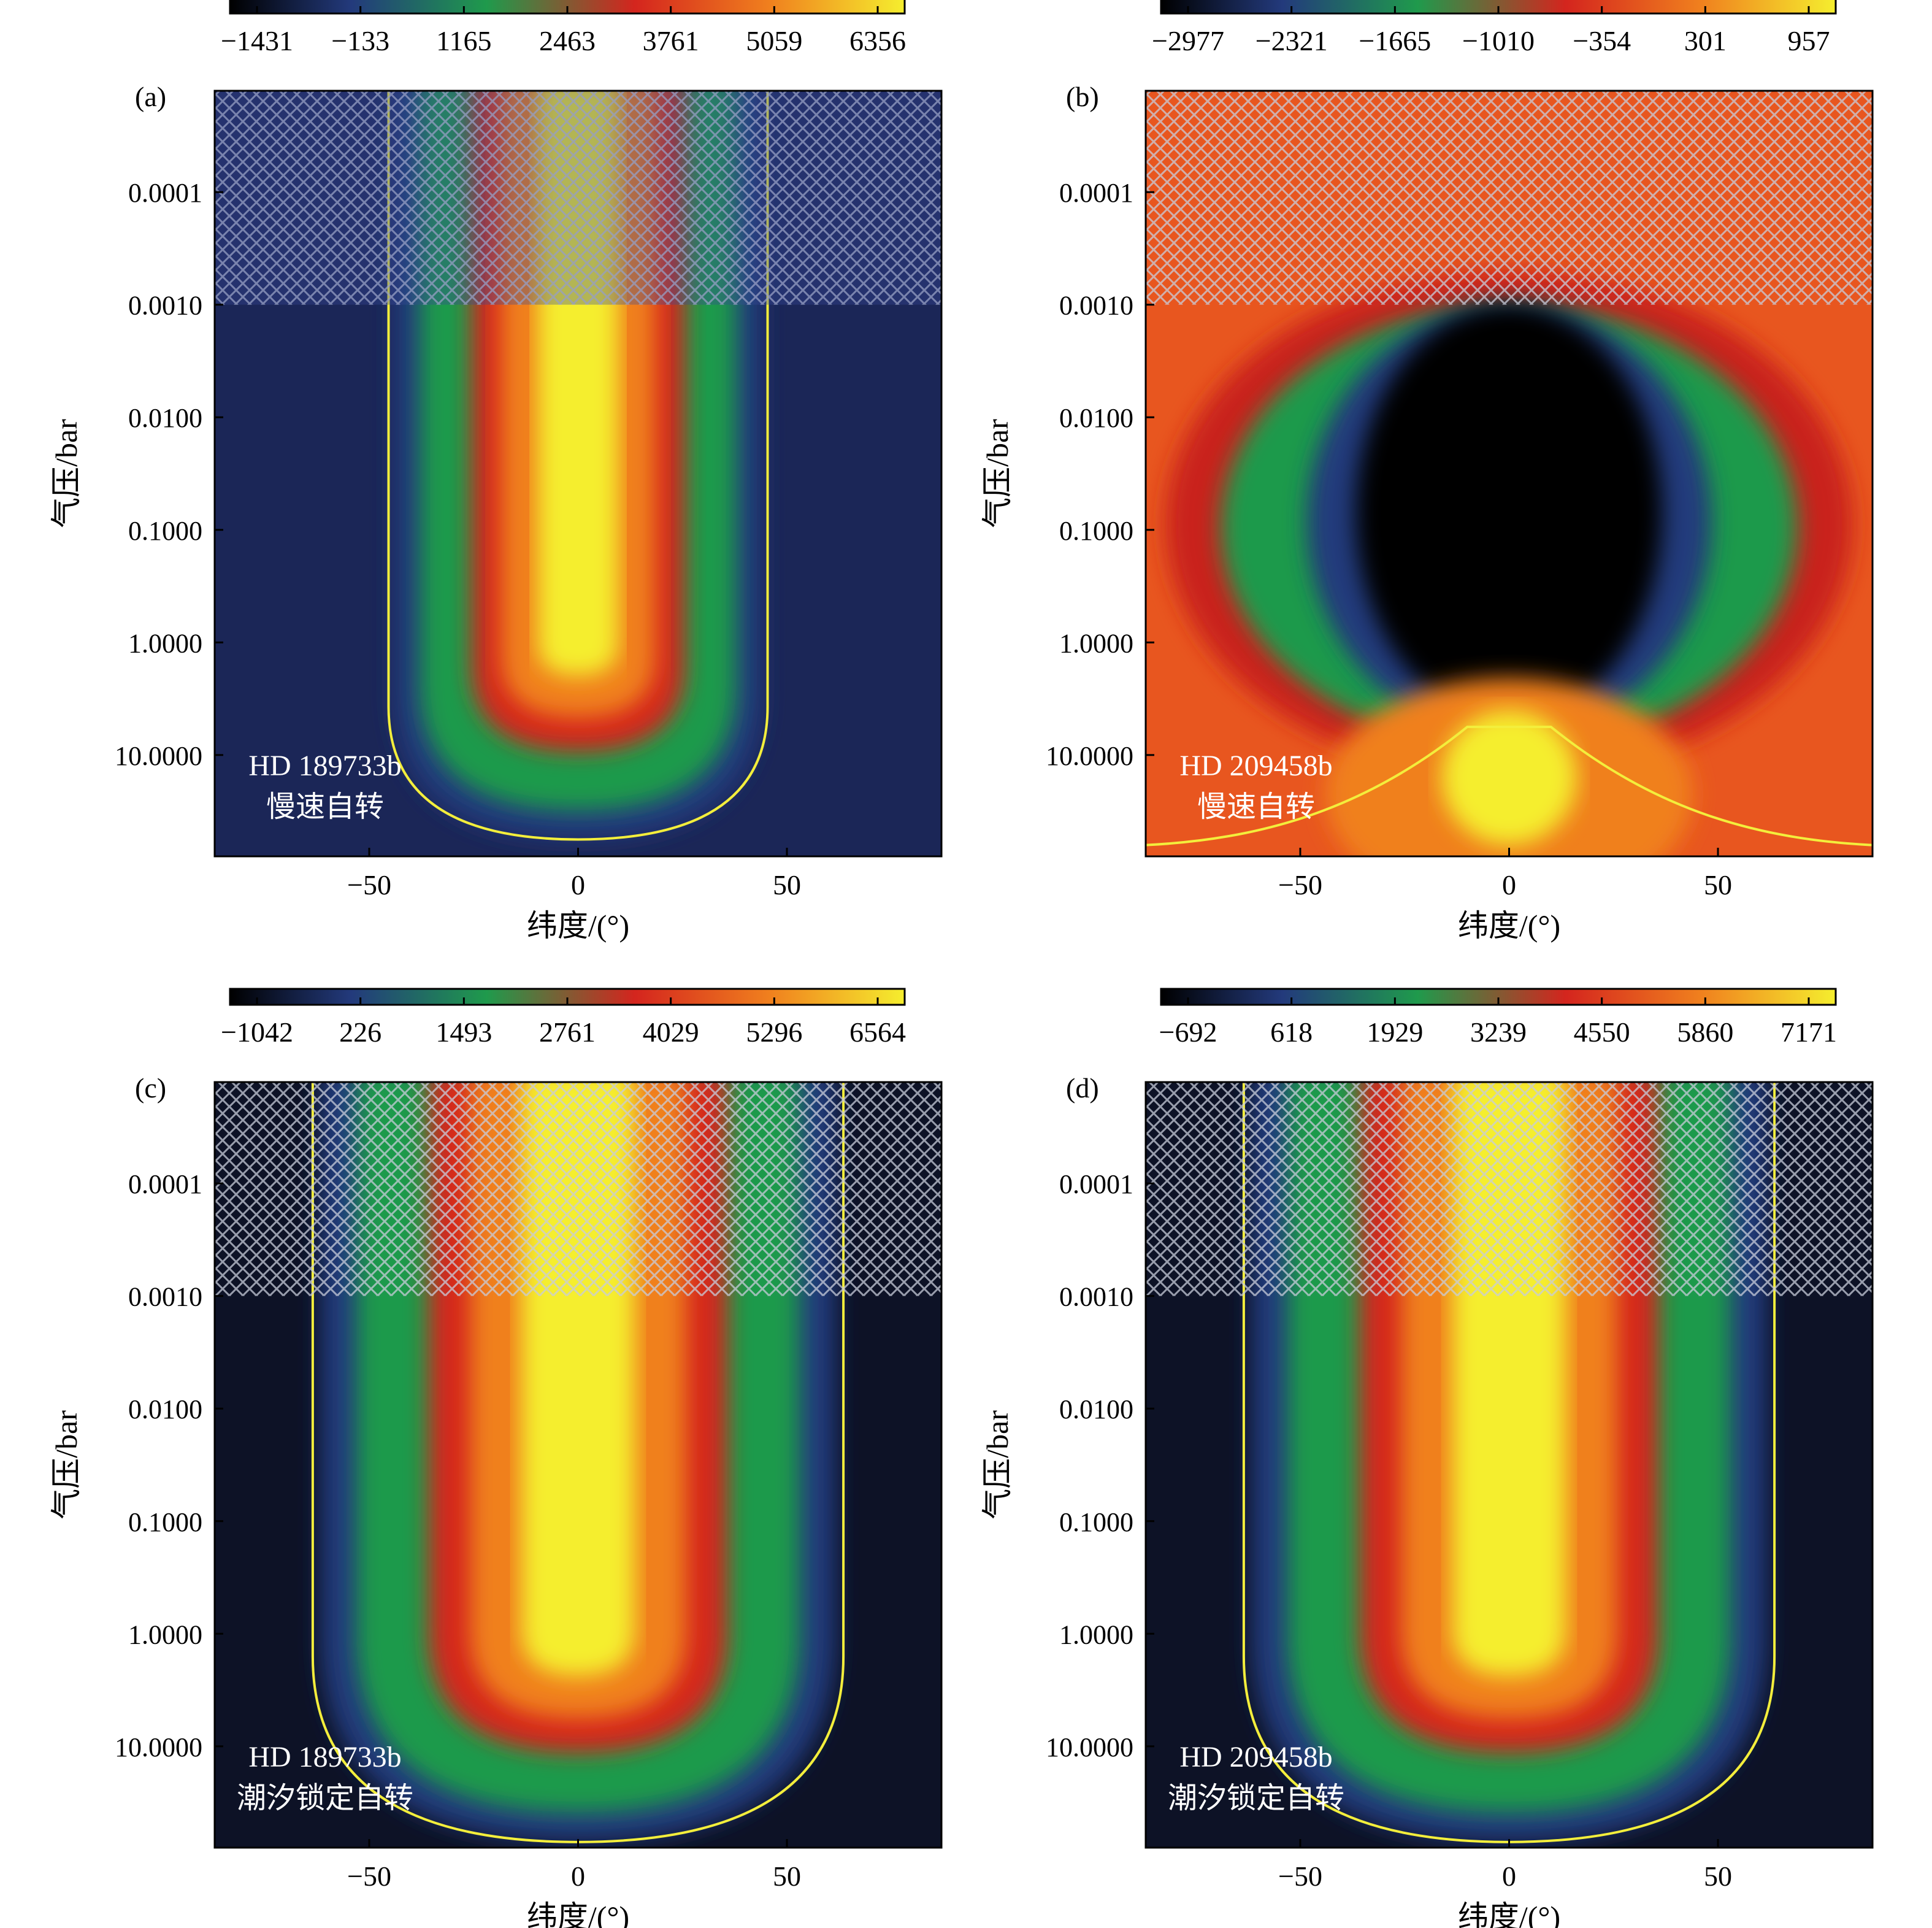  Describe the element at coordinates (257, 40) in the screenshot. I see `colorbar-tick-label: −1431` at that location.